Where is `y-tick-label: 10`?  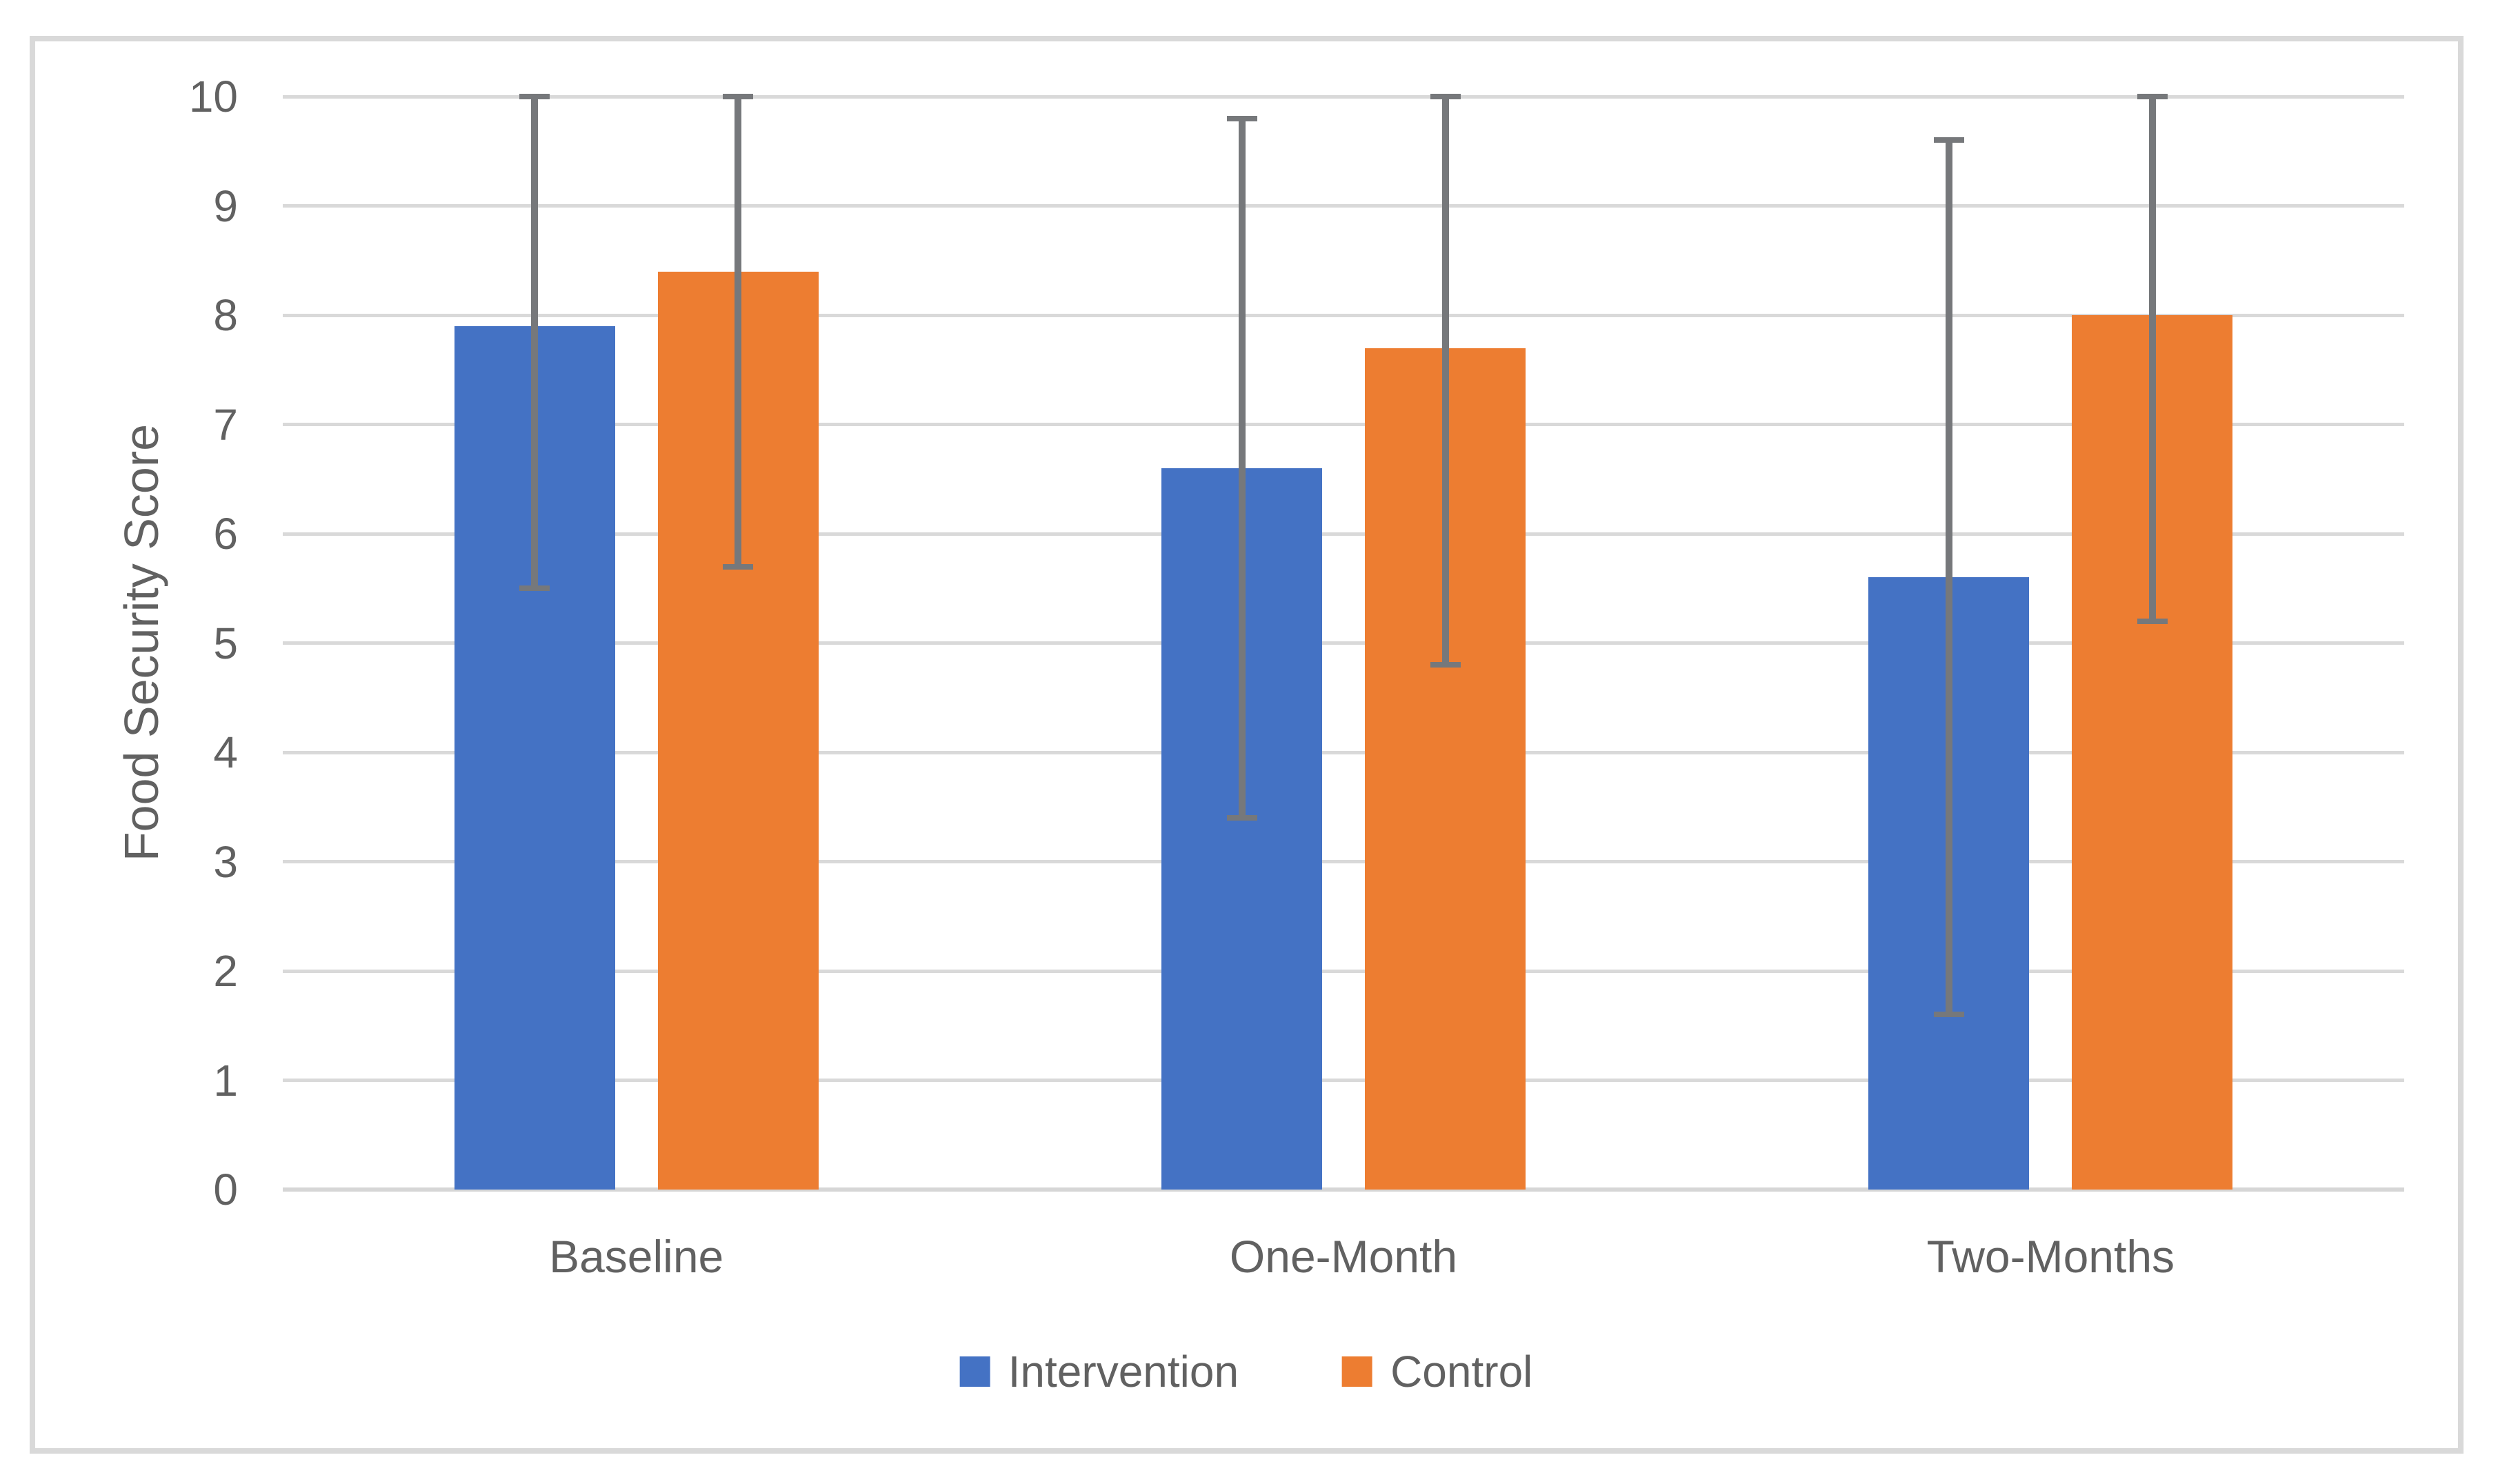
y-tick-label: 10 is located at coordinates (213, 96).